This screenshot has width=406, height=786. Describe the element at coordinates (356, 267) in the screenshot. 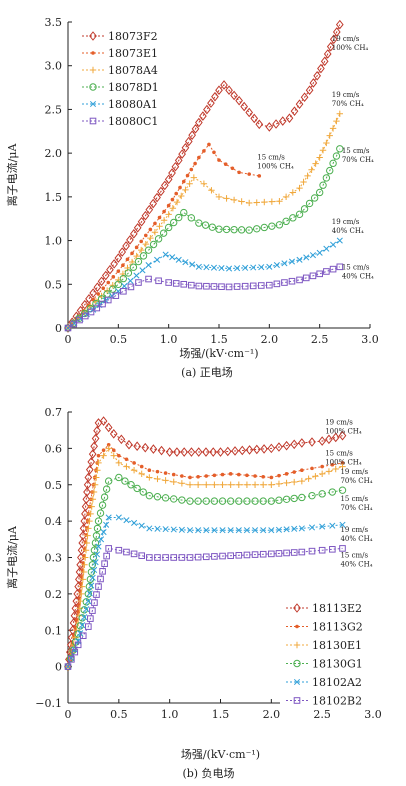

I see `annotation-label: 15 cm/s` at that location.